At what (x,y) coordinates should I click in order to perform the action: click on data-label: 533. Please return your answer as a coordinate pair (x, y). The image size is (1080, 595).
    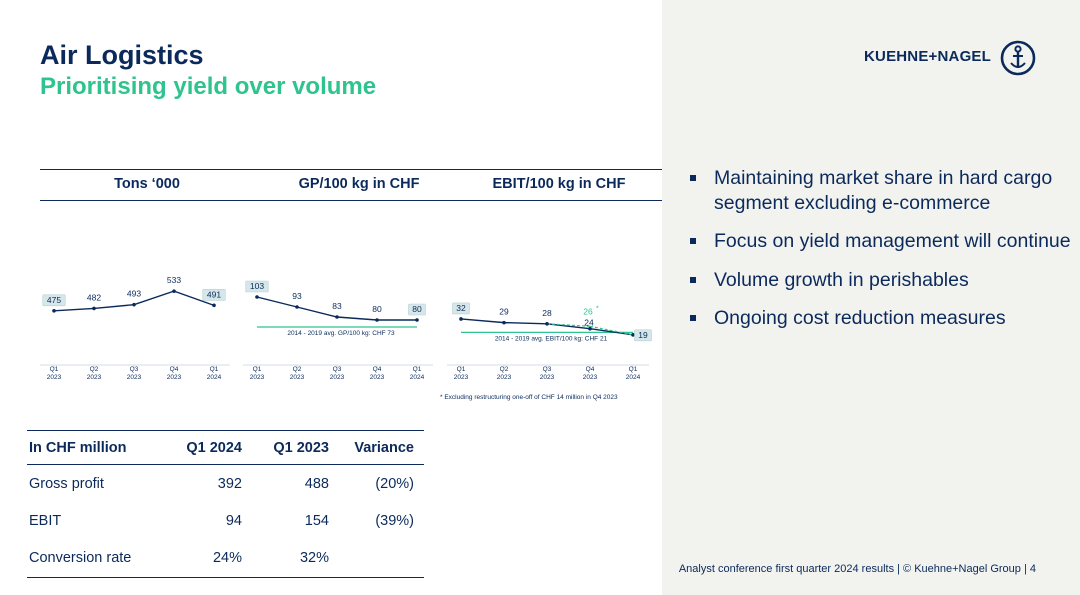
    Looking at the image, I should click on (174, 280).